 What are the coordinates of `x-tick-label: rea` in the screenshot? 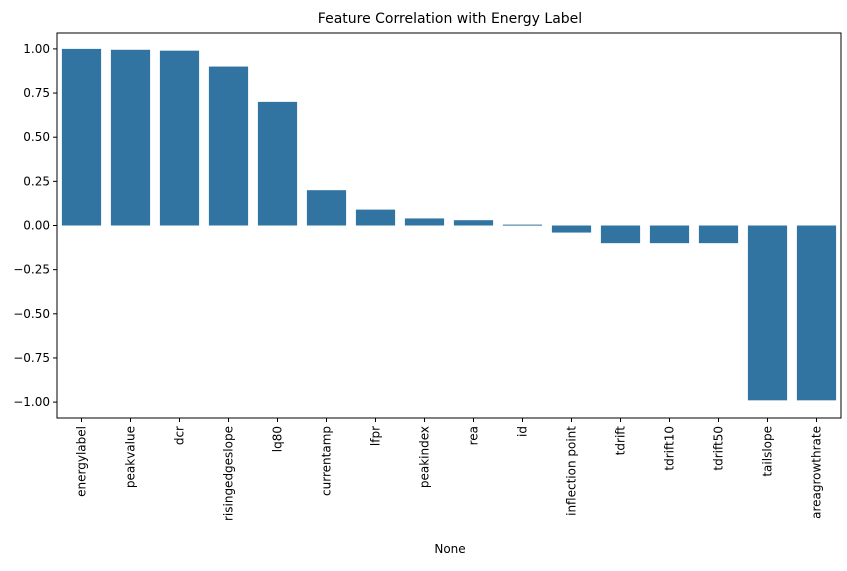 It's located at (474, 435).